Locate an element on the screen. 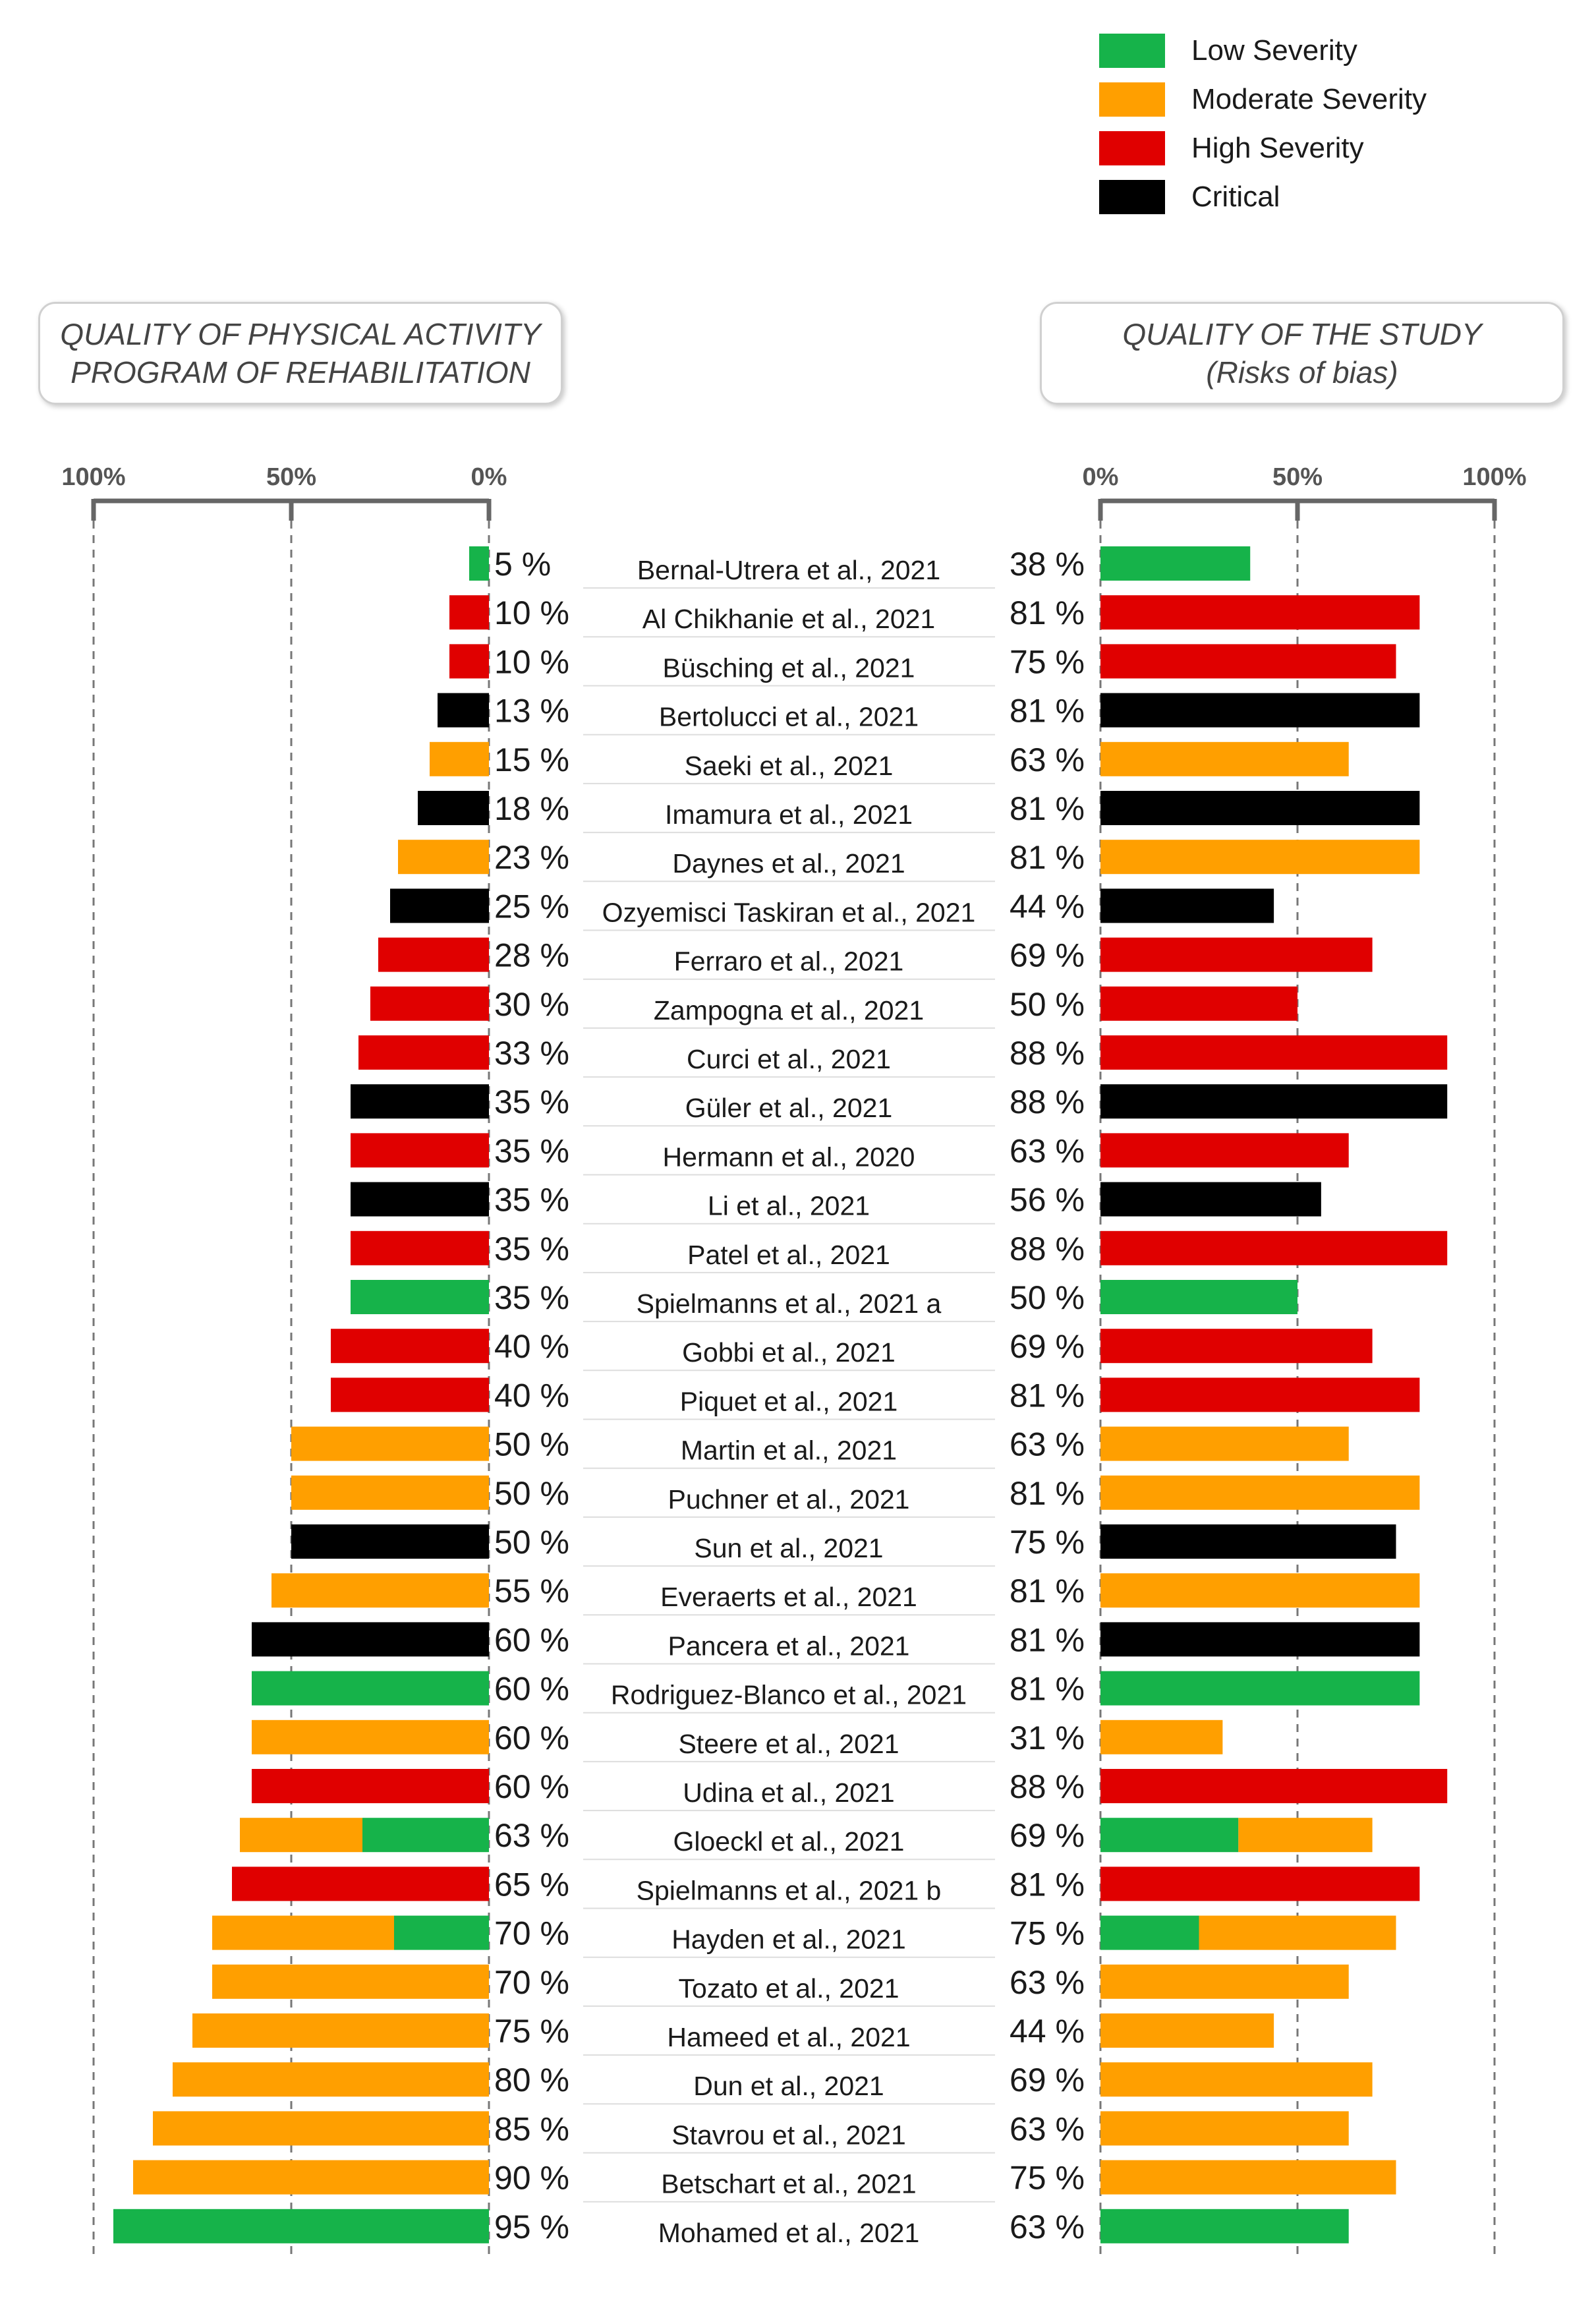  right-panel-title-line1: QUALITY OF THE STUDY is located at coordinates (1302, 334).